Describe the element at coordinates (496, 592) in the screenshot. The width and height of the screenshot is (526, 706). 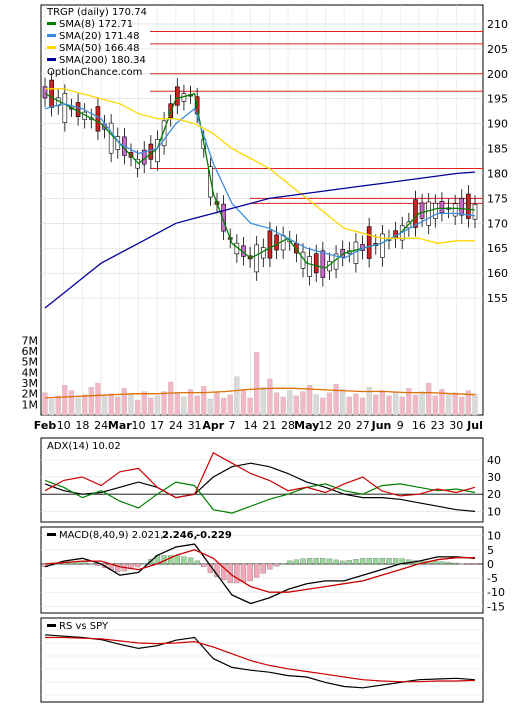
I see `macd-tick-label: -10` at that location.